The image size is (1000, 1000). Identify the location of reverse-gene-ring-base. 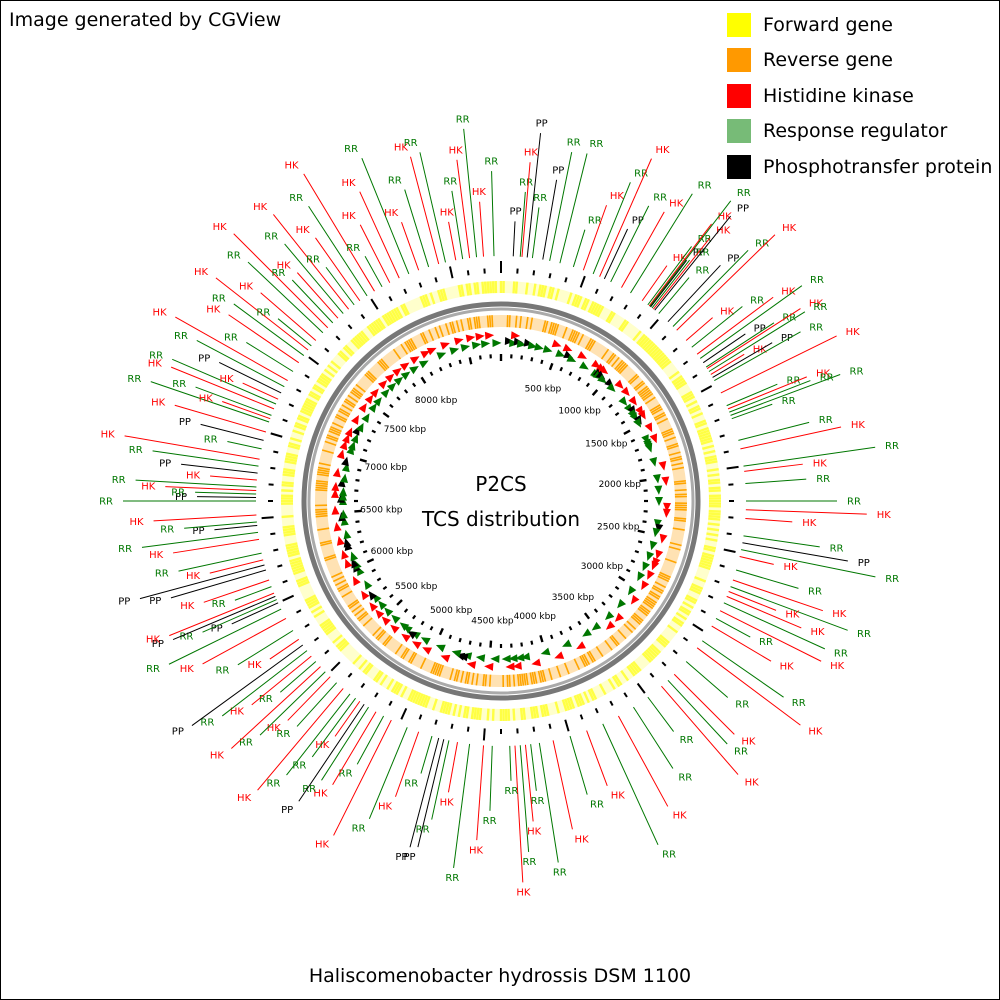
(501, 501).